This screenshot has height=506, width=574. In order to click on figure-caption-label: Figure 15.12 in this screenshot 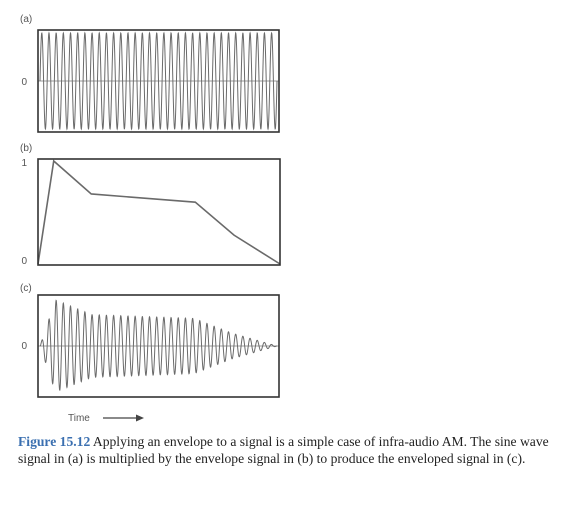, I will do `click(54, 441)`.